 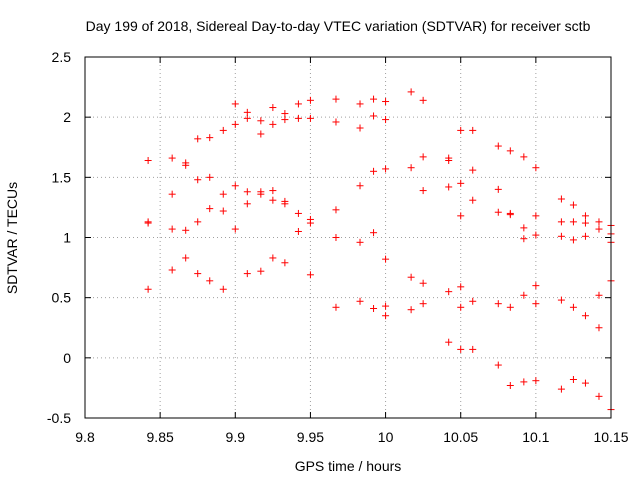 What do you see at coordinates (62, 177) in the screenshot?
I see `y-tick-label: 1.5` at bounding box center [62, 177].